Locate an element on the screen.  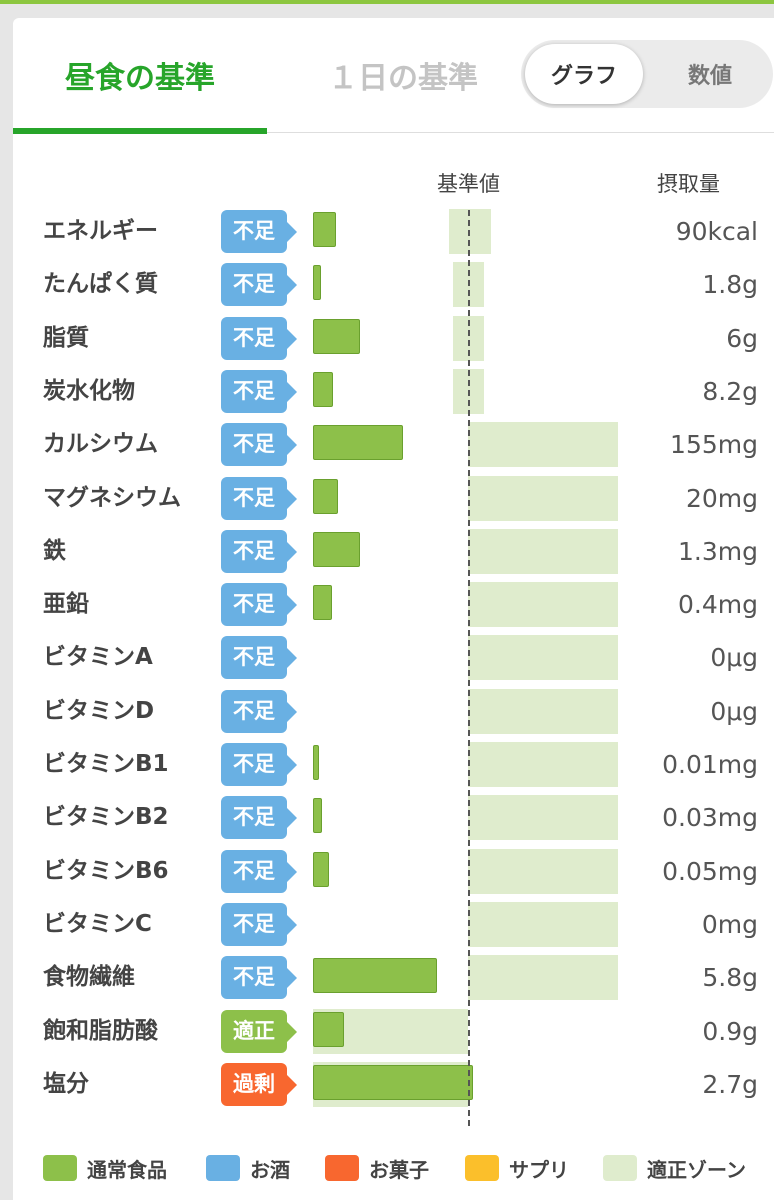
intake-amount: 0.4mg is located at coordinates (718, 605).